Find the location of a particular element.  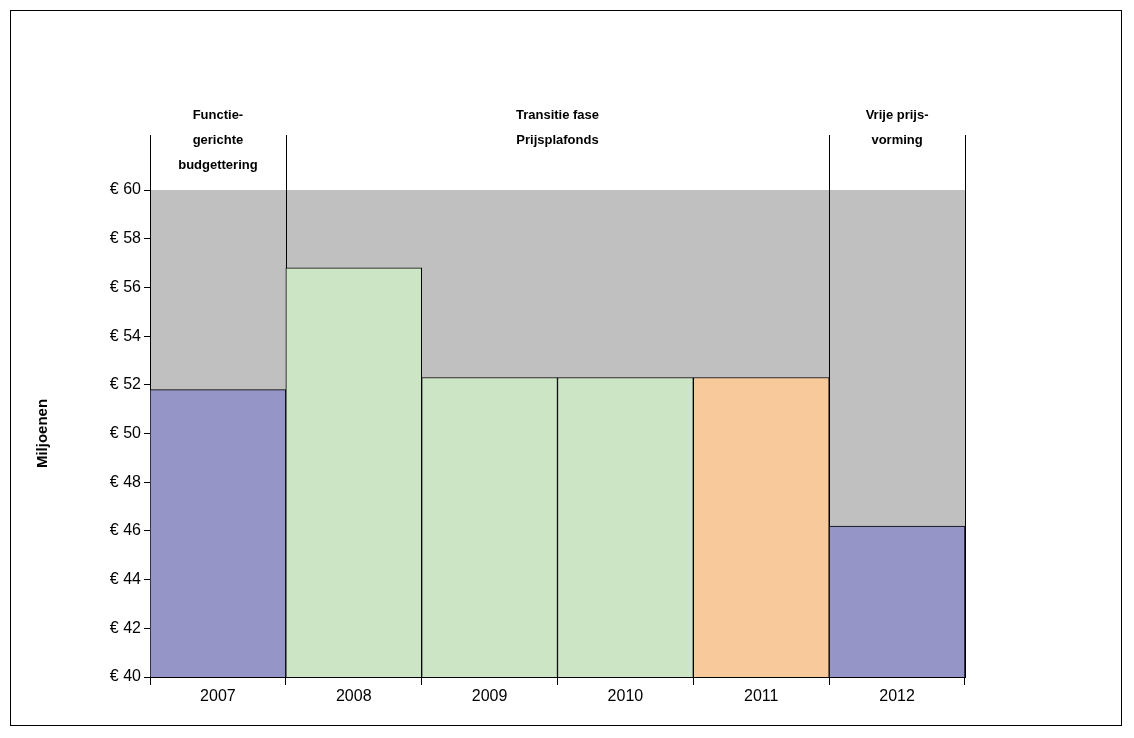

y-tick-label: € 40 is located at coordinates (125, 676).